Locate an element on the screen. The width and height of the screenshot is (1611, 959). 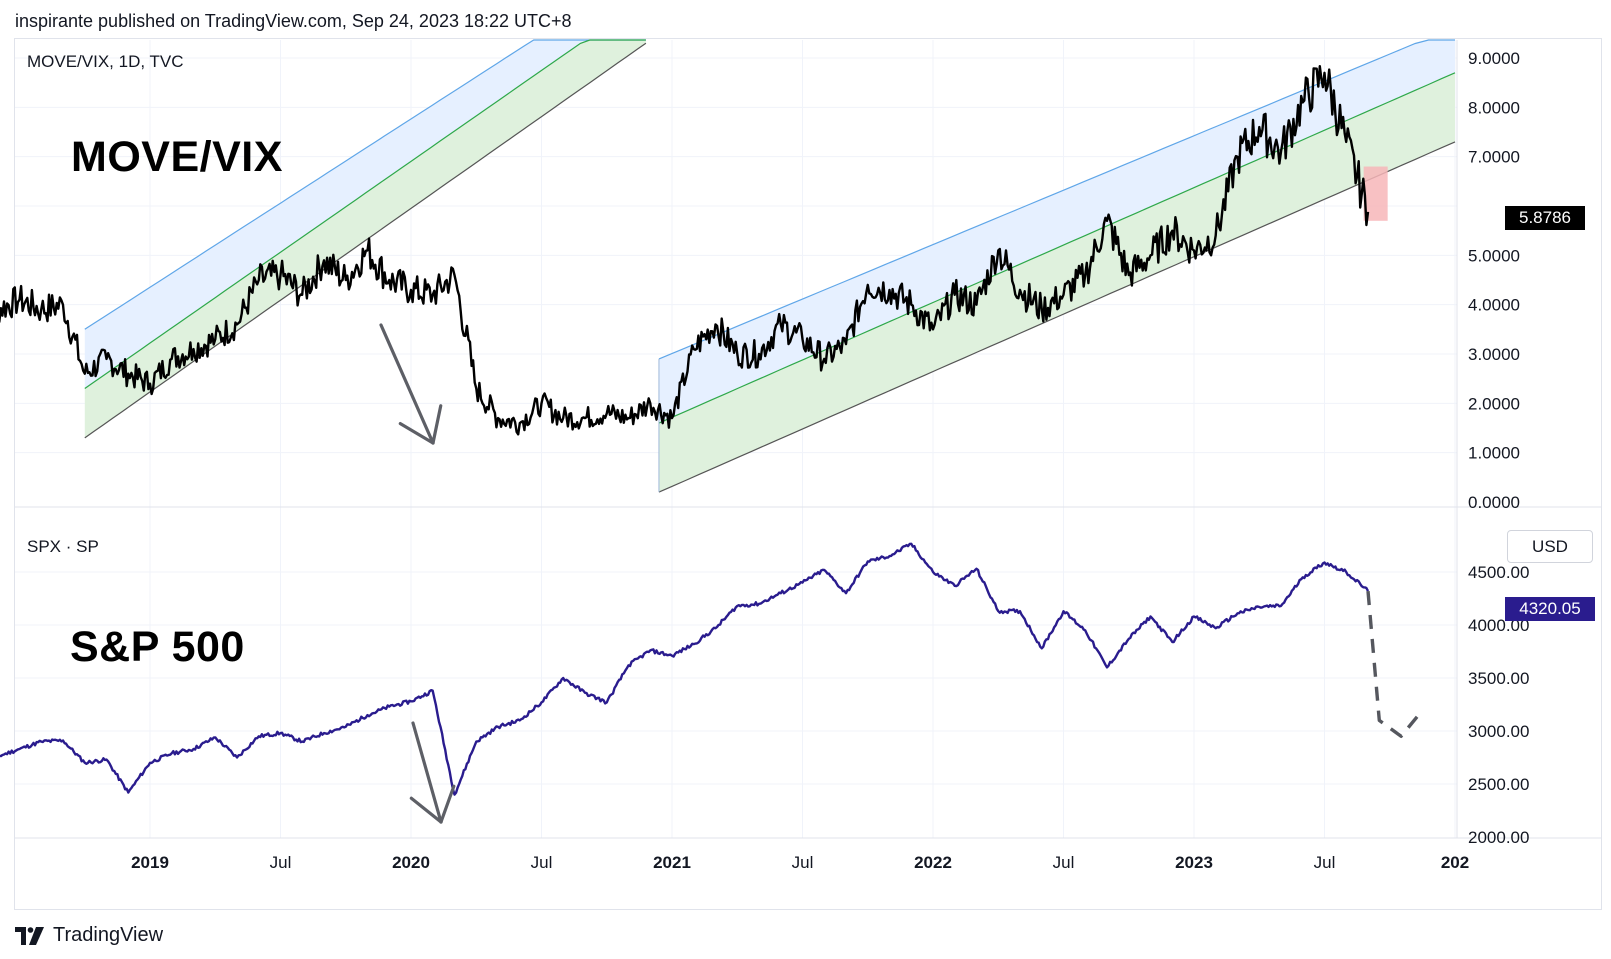
spx-y-tick-3: 3000.00 is located at coordinates (1498, 731).